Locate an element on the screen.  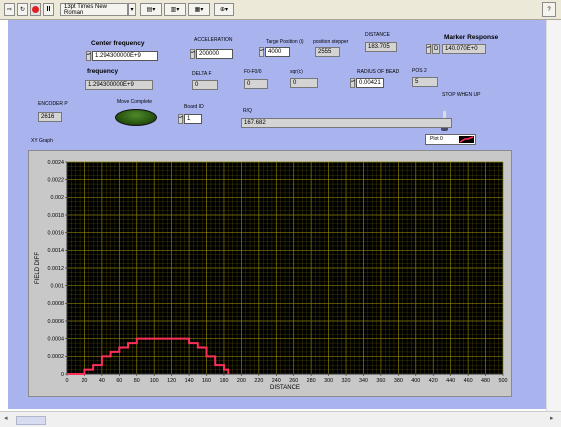
radius-of-bead-label: RADIUS OF BEAD is located at coordinates (378, 72).